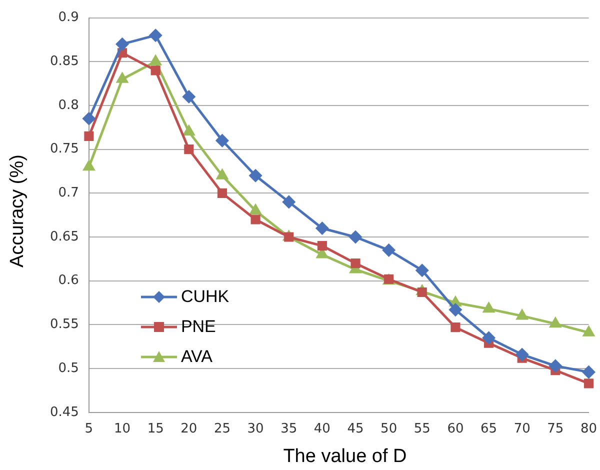 This screenshot has height=470, width=600. Describe the element at coordinates (64, 412) in the screenshot. I see `y-tick-label: 0.45` at that location.